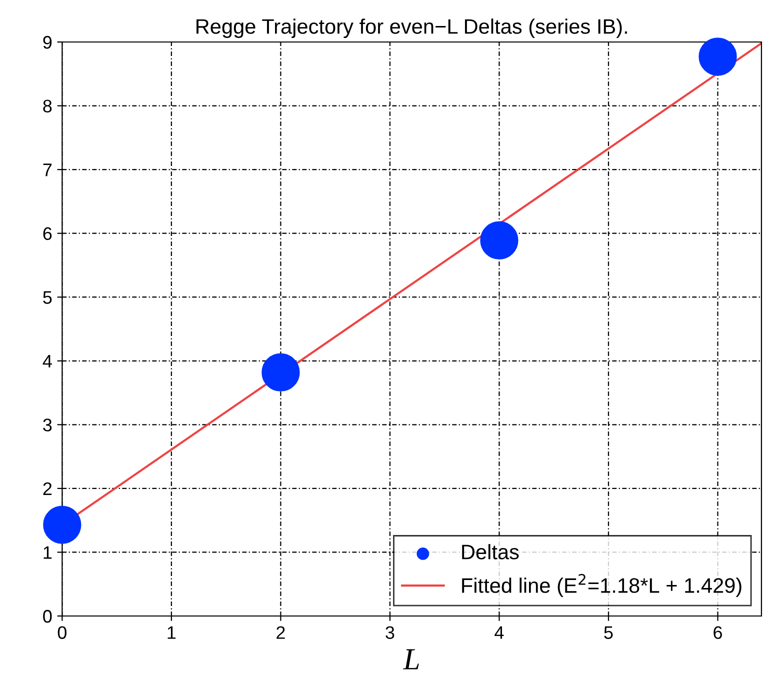  I want to click on x-axis-title: L, so click(410, 659).